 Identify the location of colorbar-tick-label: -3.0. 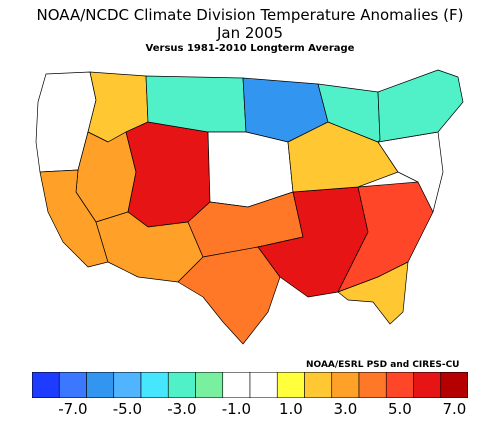
(182, 409).